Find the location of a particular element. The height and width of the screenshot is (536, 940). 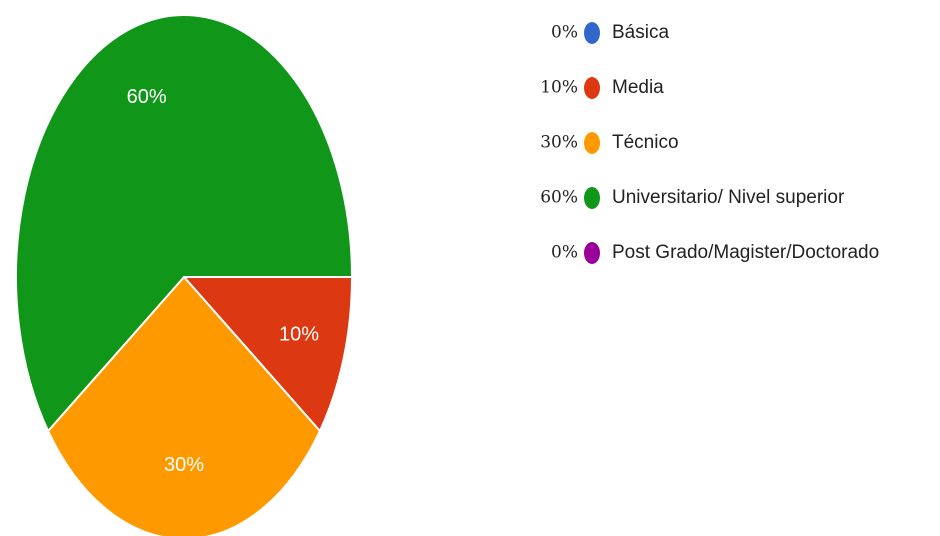

legend-label: Básica is located at coordinates (640, 32).